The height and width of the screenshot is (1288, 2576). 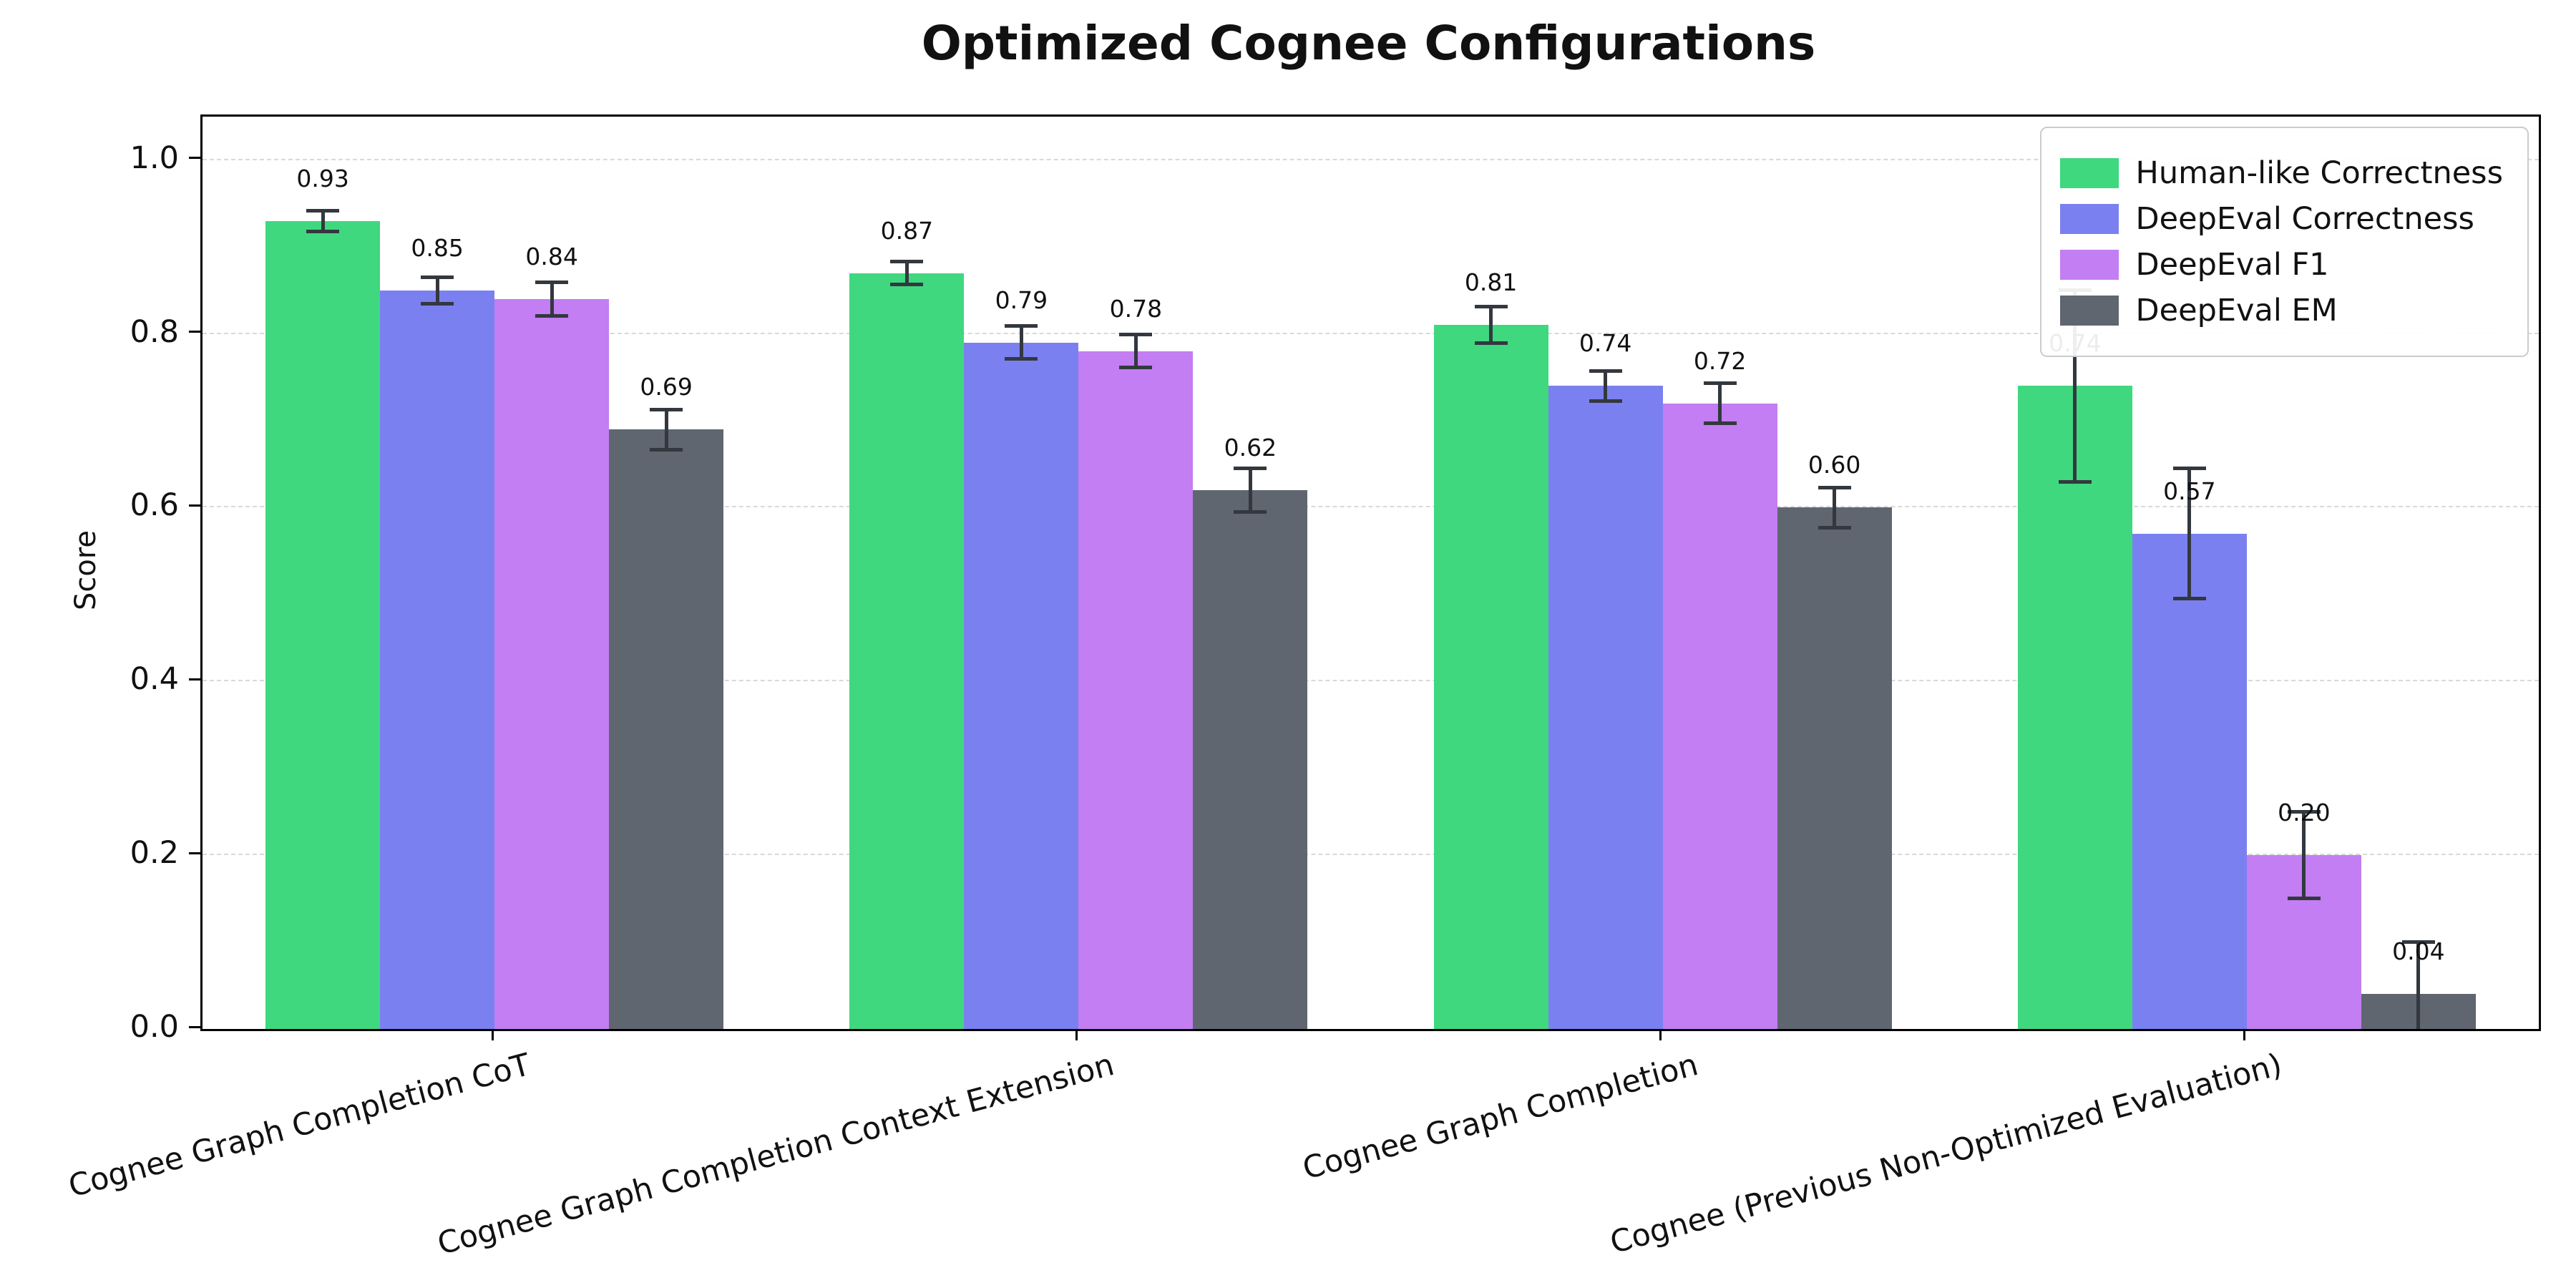 I want to click on bar-value-label: 0.74, so click(x=1605, y=343).